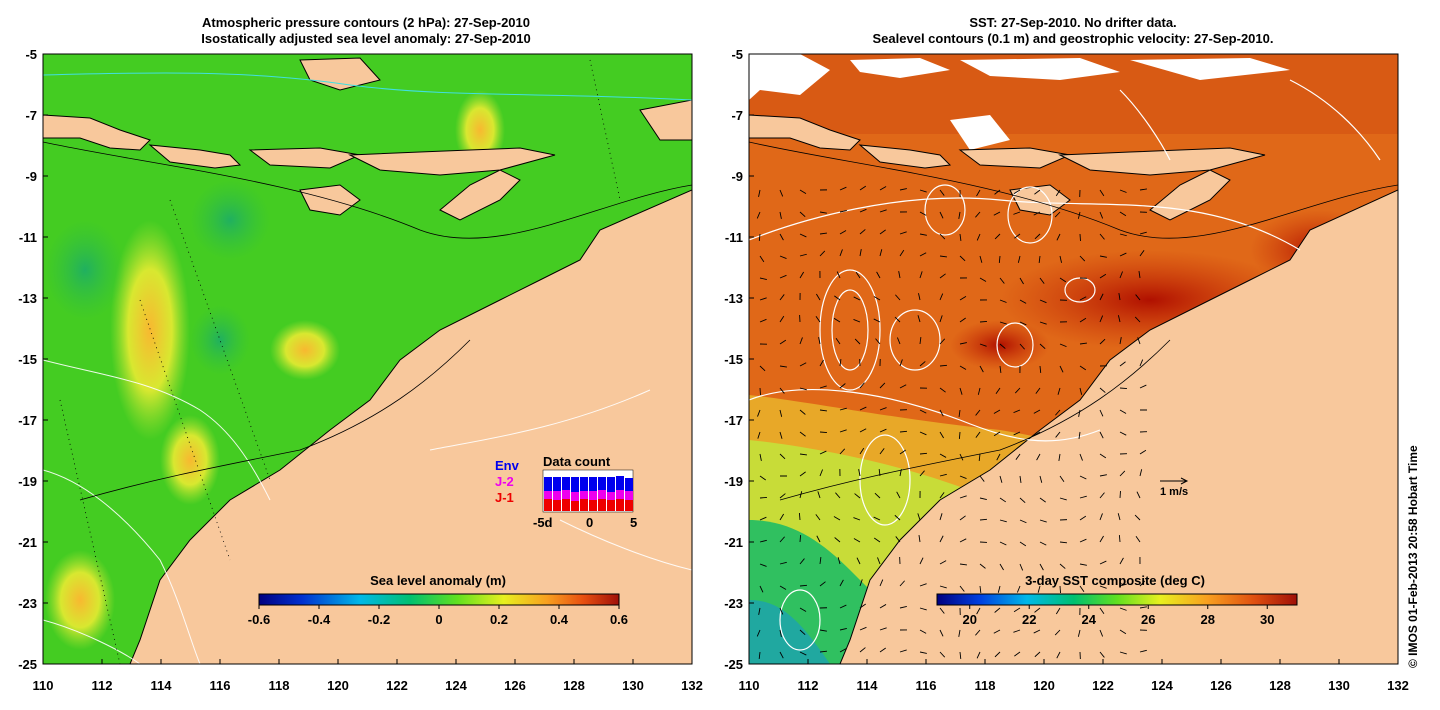  Describe the element at coordinates (319, 619) in the screenshot. I see `colorbar-tick-label: -0.4` at that location.